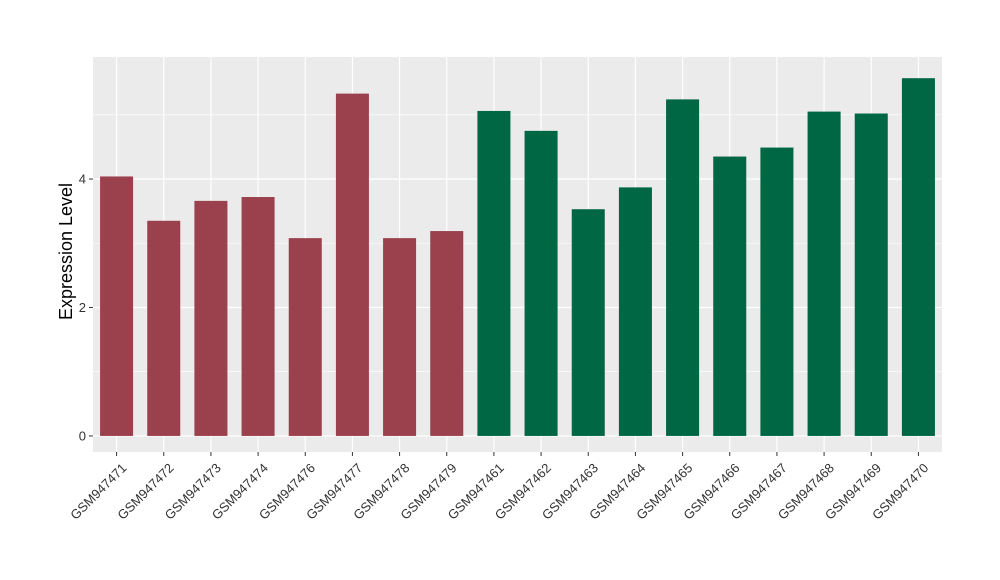 This screenshot has width=1000, height=580. I want to click on bar-gsm947463, so click(588, 322).